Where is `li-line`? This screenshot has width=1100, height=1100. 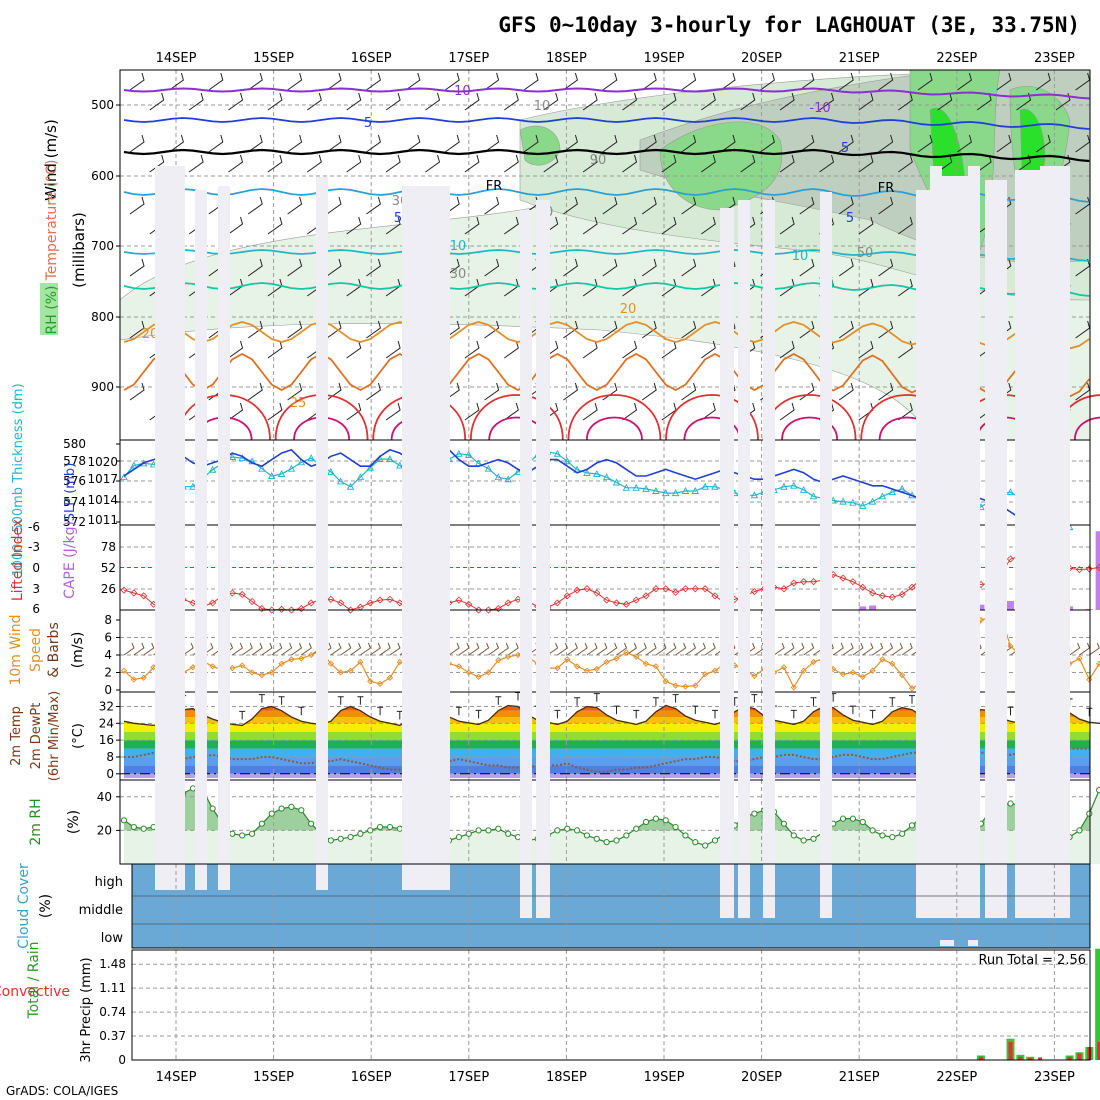
li-line is located at coordinates (611, 583).